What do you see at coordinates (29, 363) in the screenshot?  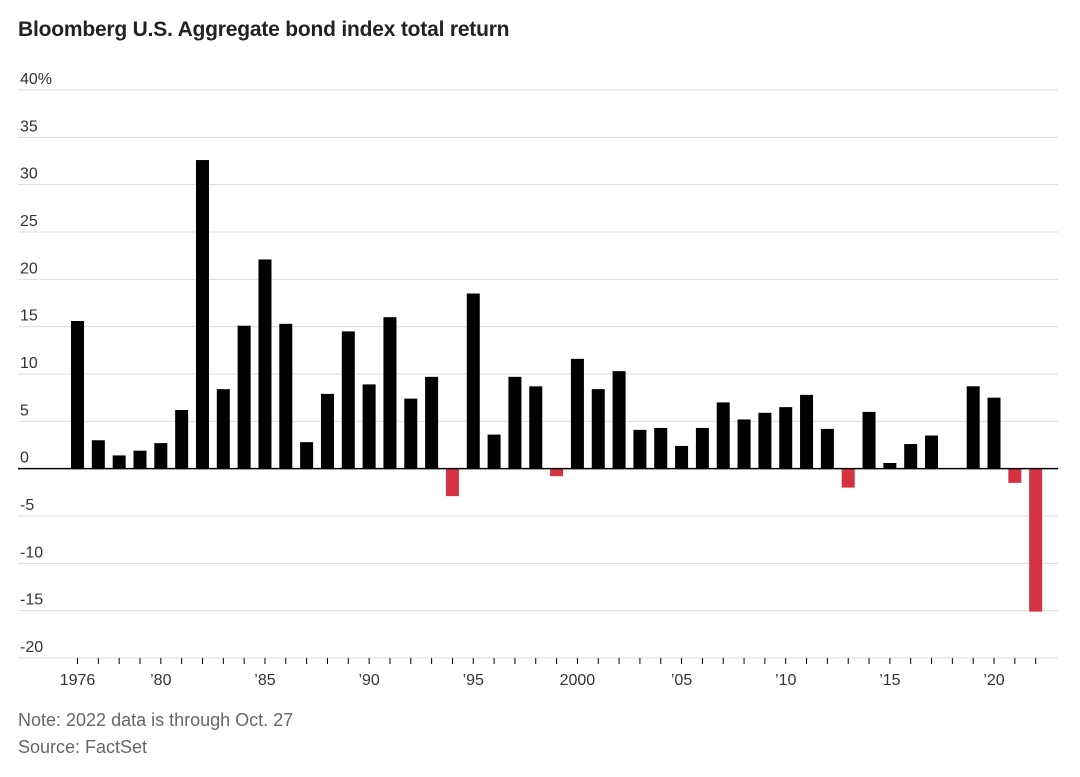 I see `y-tick-label: 10` at bounding box center [29, 363].